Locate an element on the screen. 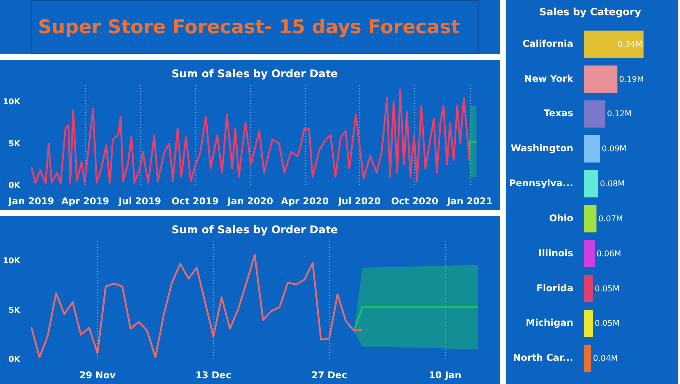  data-label: 0.08M is located at coordinates (613, 184).